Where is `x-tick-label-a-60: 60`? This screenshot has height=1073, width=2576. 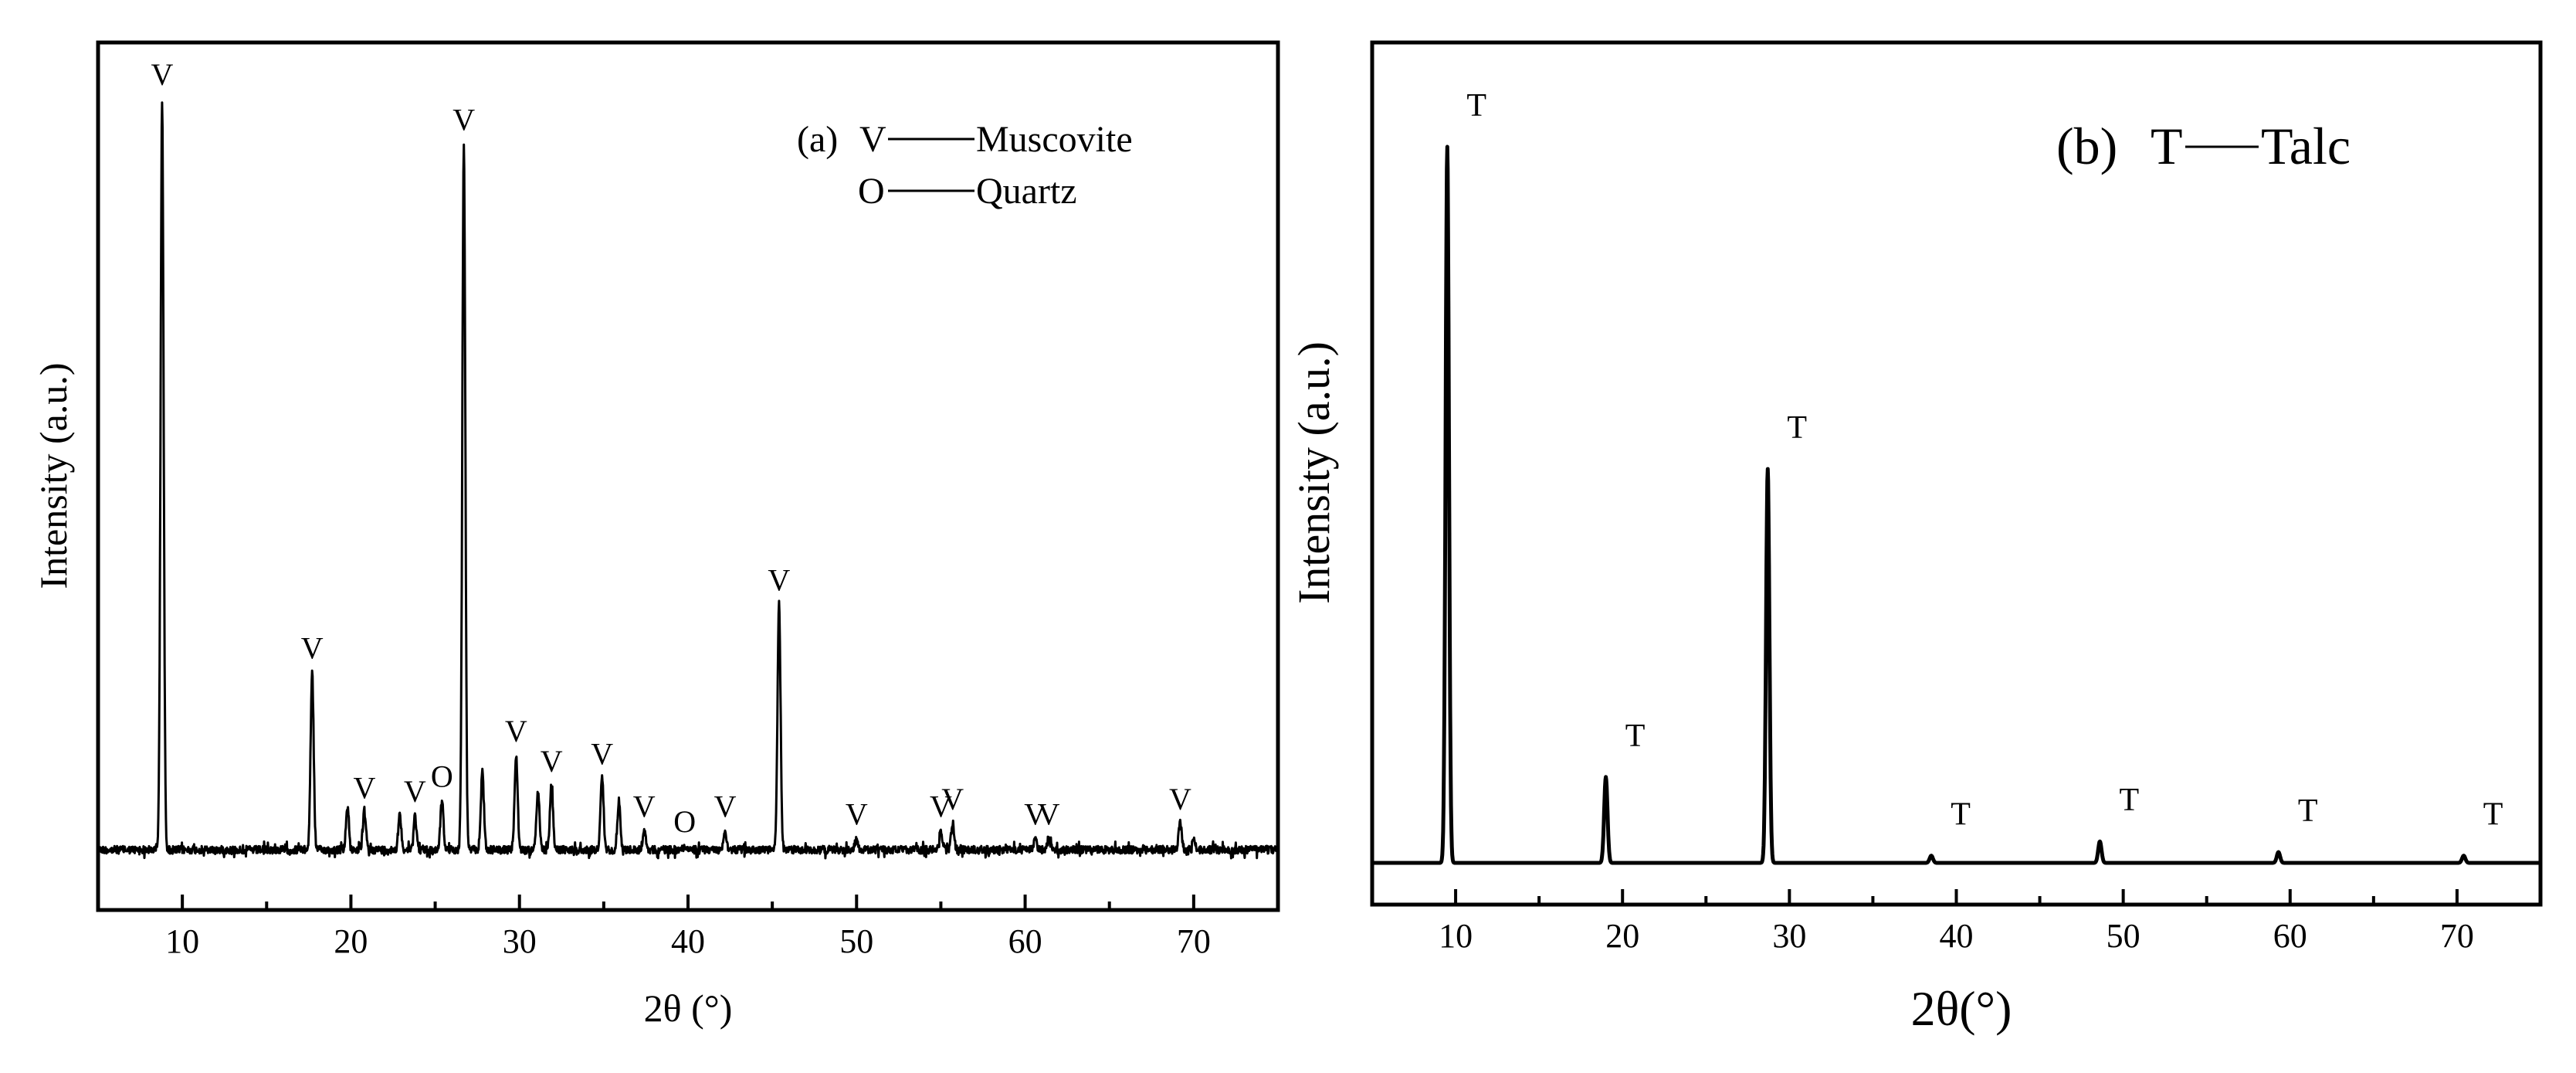 x-tick-label-a-60: 60 is located at coordinates (1025, 941).